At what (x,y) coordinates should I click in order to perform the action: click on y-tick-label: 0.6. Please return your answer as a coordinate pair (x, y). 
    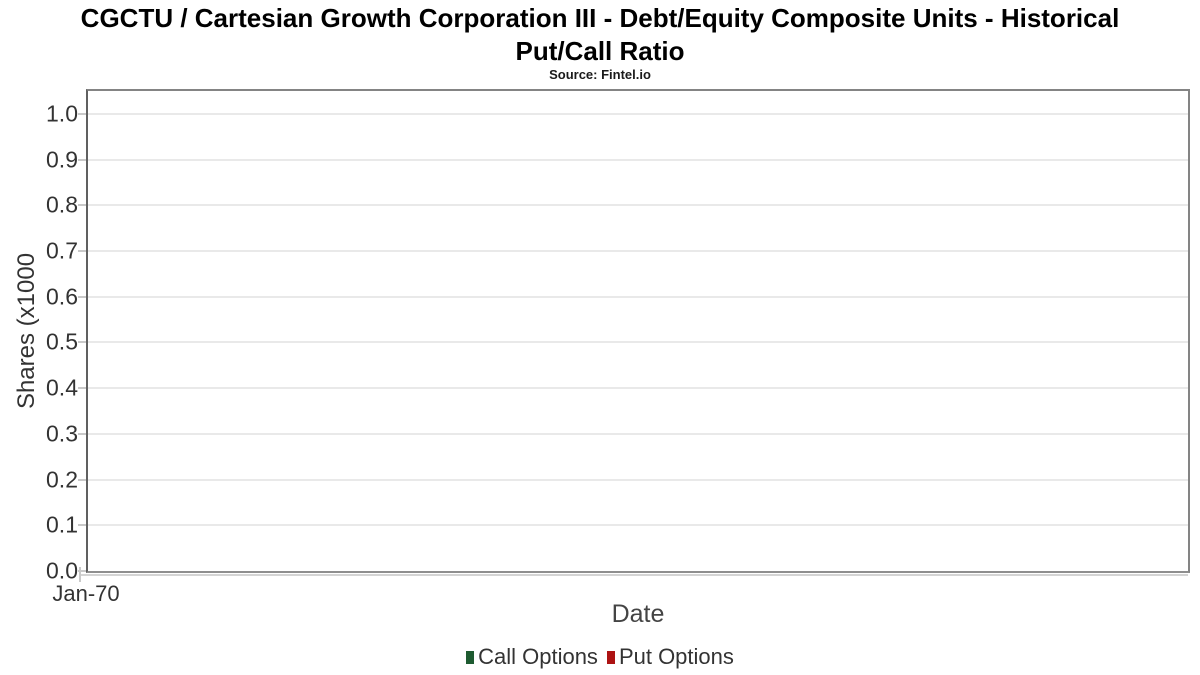
    Looking at the image, I should click on (62, 296).